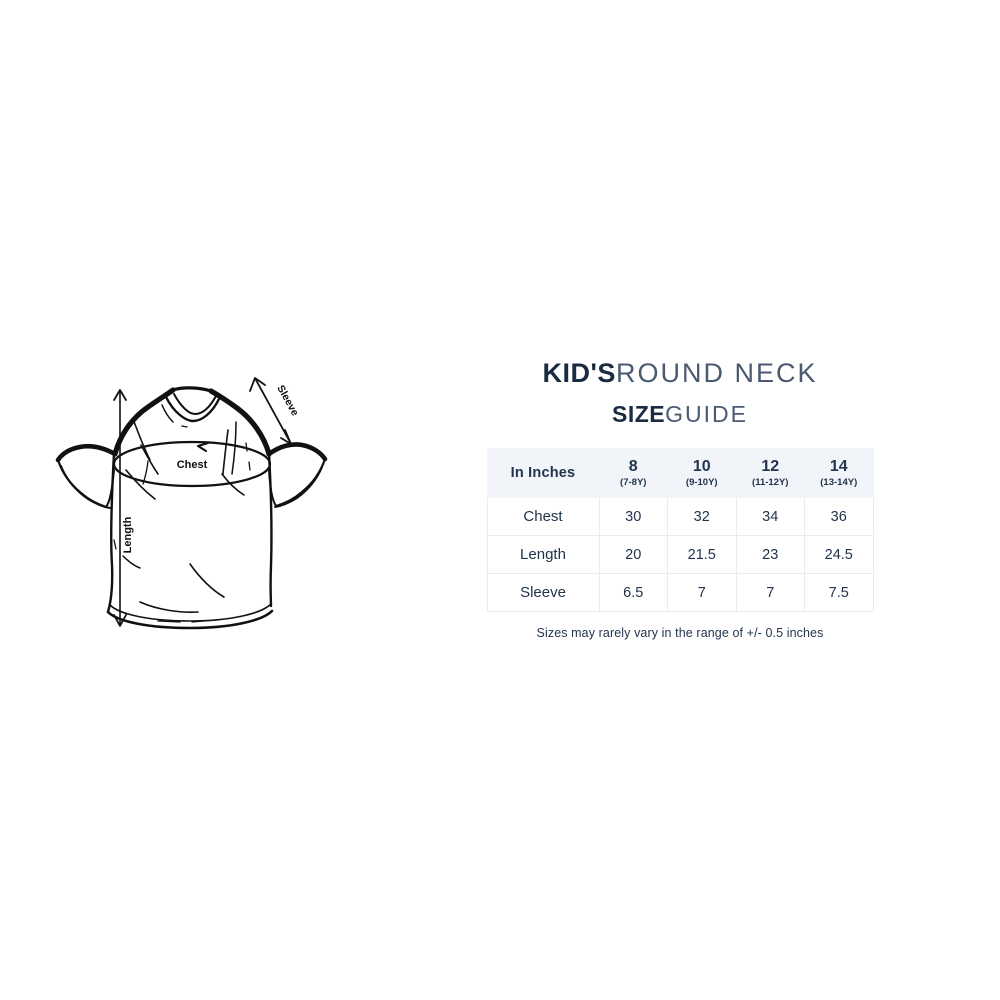 This screenshot has height=1000, width=1000. I want to click on header-size-3: 14 (13-14Y), so click(839, 473).